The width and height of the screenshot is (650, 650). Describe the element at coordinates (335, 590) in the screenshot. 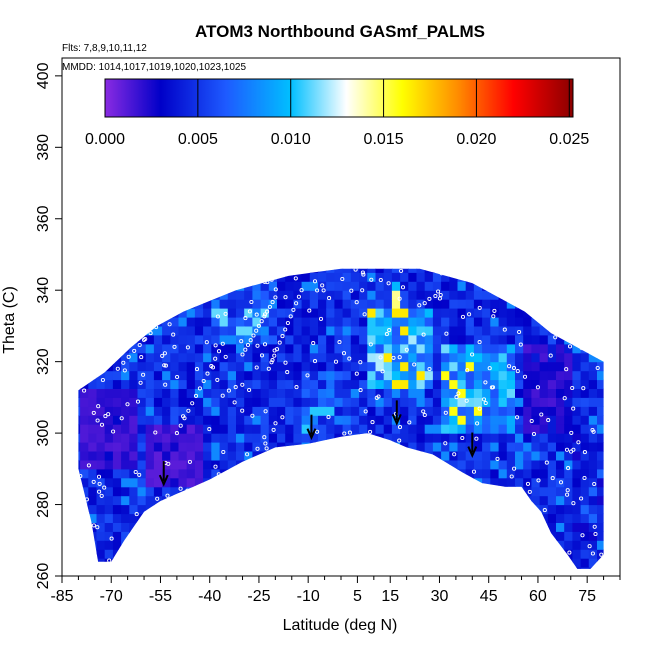

I see `x-axis: -85 -70 -55 -40 -25 -10 5 15 30 45 60 75` at that location.